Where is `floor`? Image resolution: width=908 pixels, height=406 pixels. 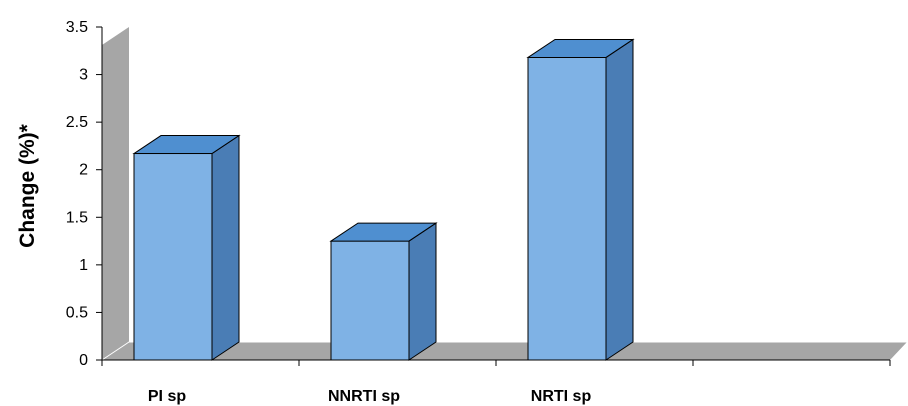
floor is located at coordinates (504, 351).